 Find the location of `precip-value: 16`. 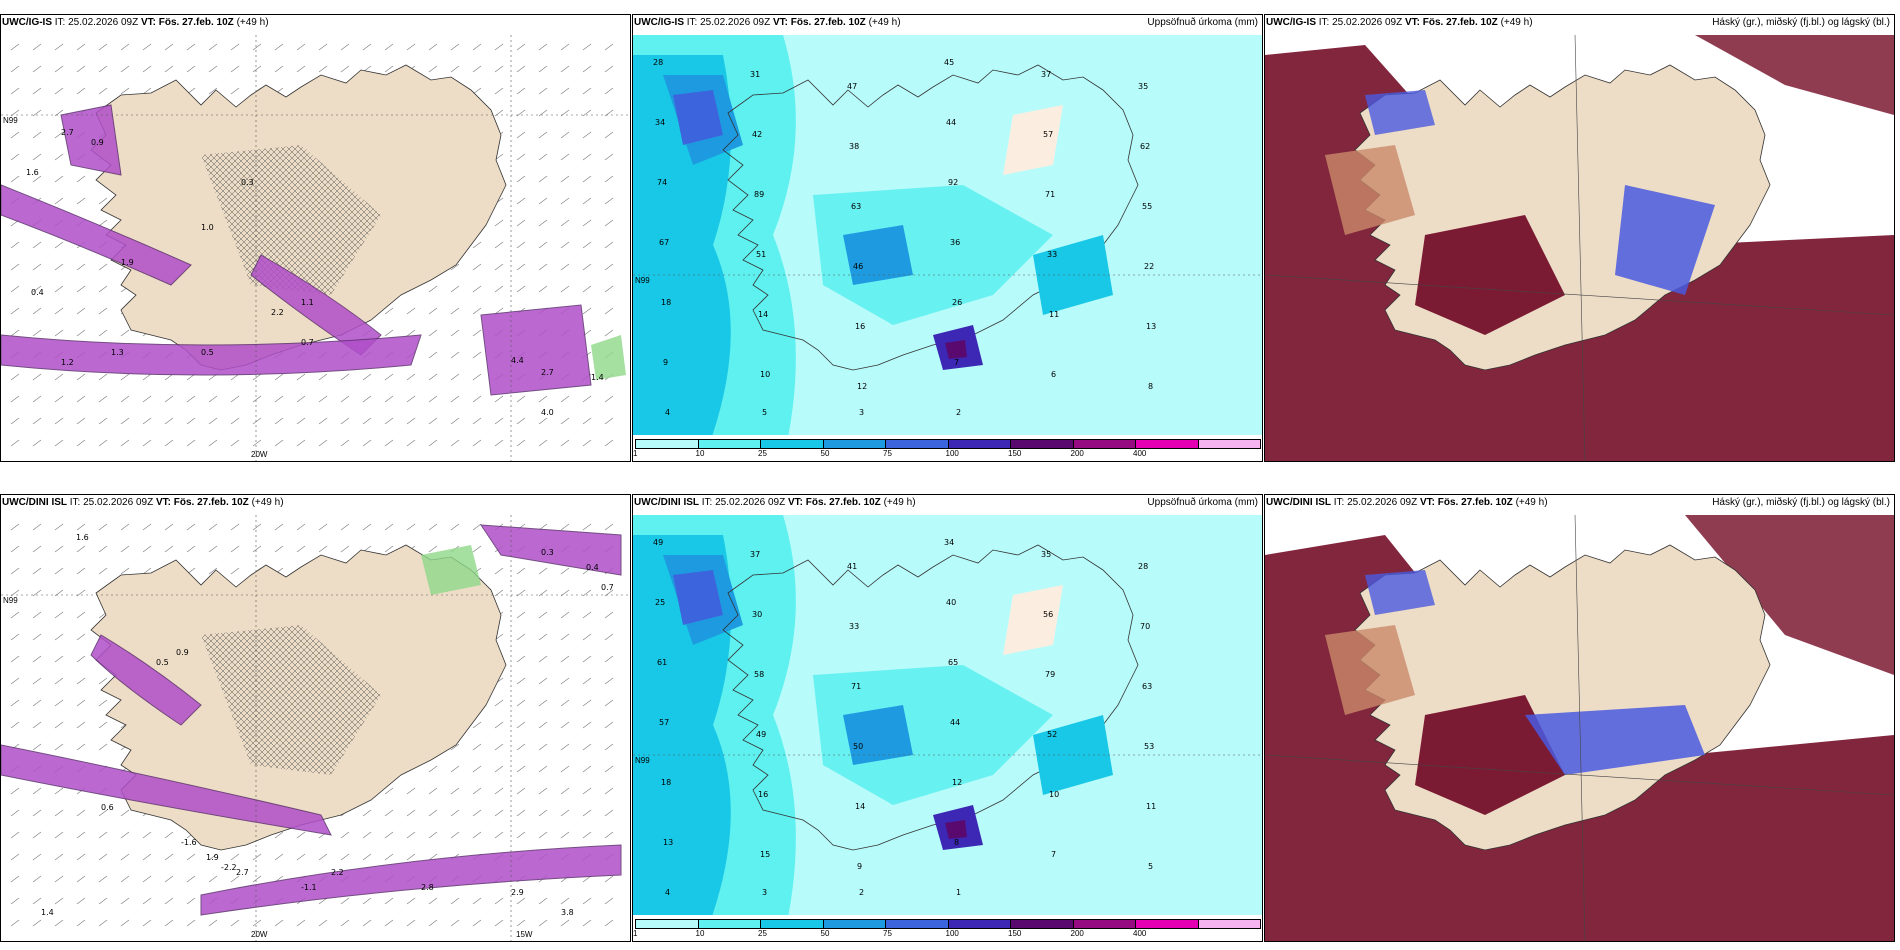

precip-value: 16 is located at coordinates (763, 794).